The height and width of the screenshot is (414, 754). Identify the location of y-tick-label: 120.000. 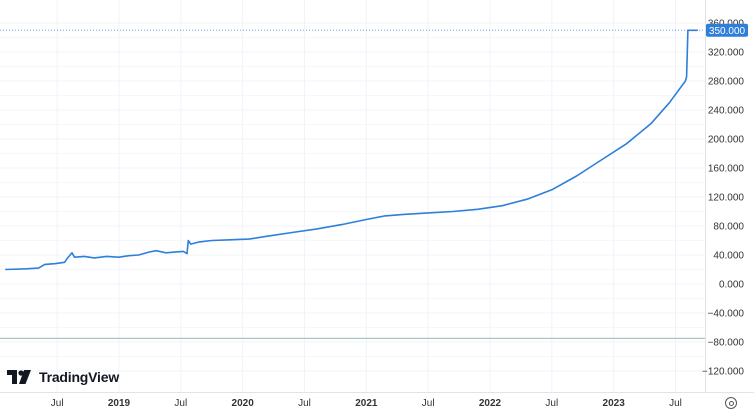
(726, 198).